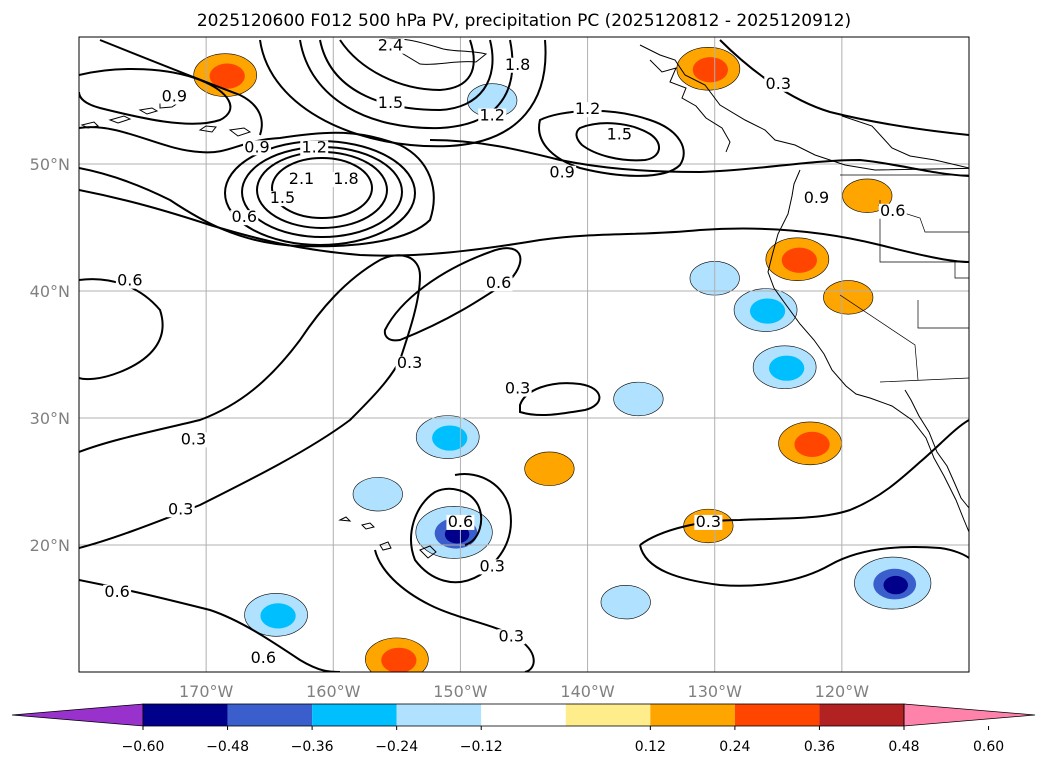  Describe the element at coordinates (699, 158) in the screenshot. I see `pv-contour-0.9-east` at that location.